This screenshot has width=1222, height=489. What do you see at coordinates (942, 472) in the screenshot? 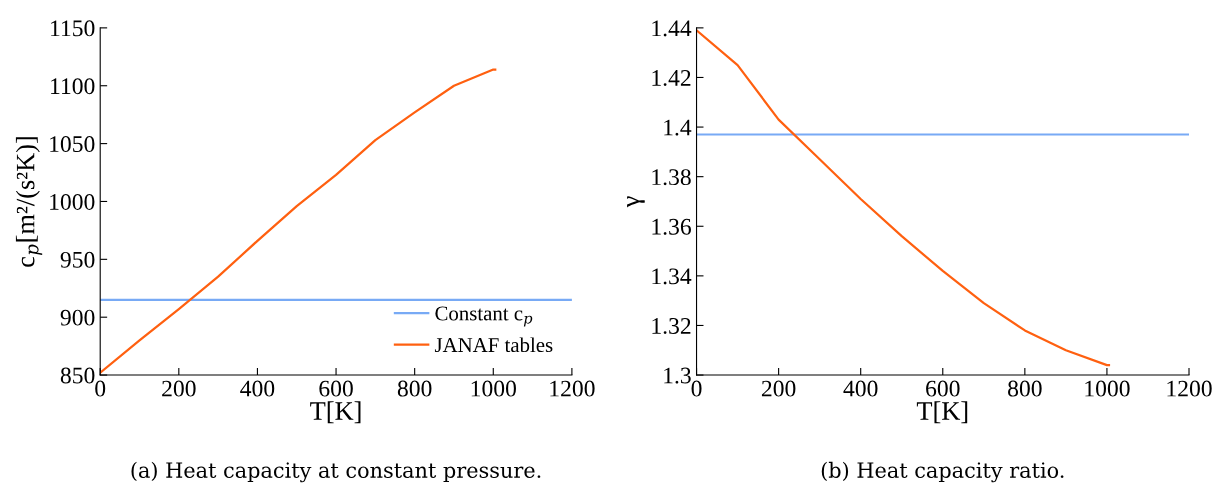
I see `text: (b) Heat capacity ratio.` at bounding box center [942, 472].